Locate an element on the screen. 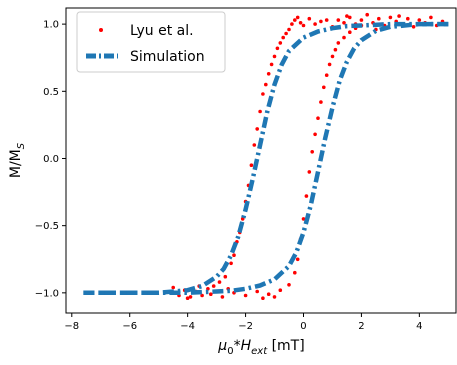  x-tick-label: 2 is located at coordinates (361, 326).